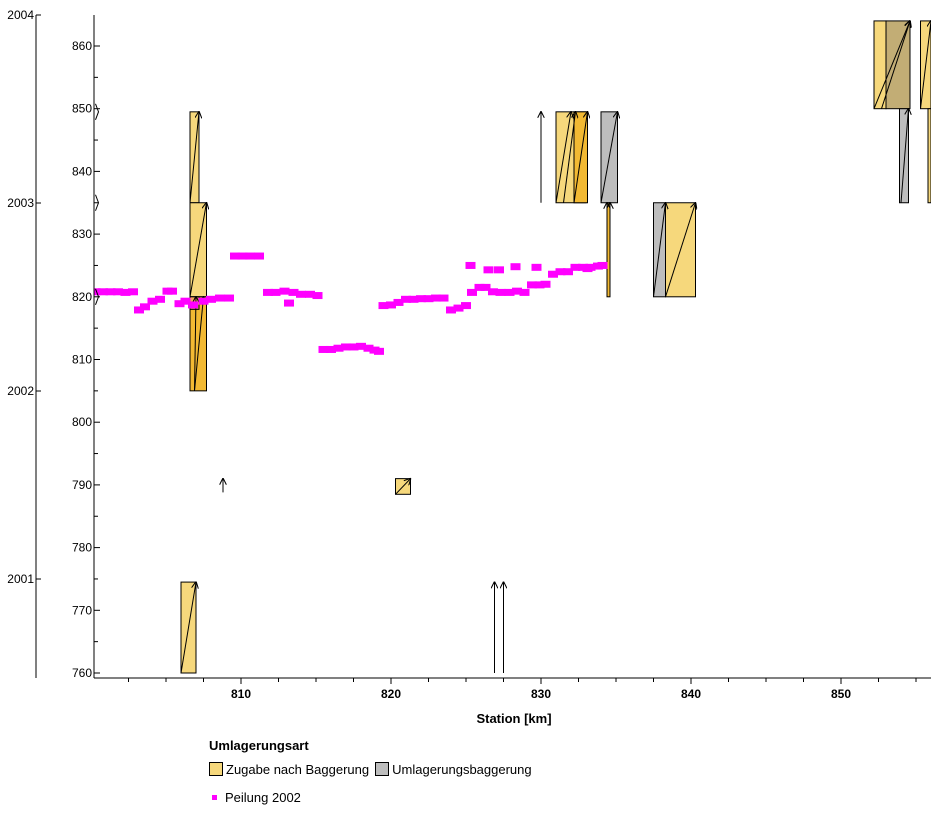  What do you see at coordinates (20, 203) in the screenshot?
I see `y-left-tick-label-2003: 2003` at bounding box center [20, 203].